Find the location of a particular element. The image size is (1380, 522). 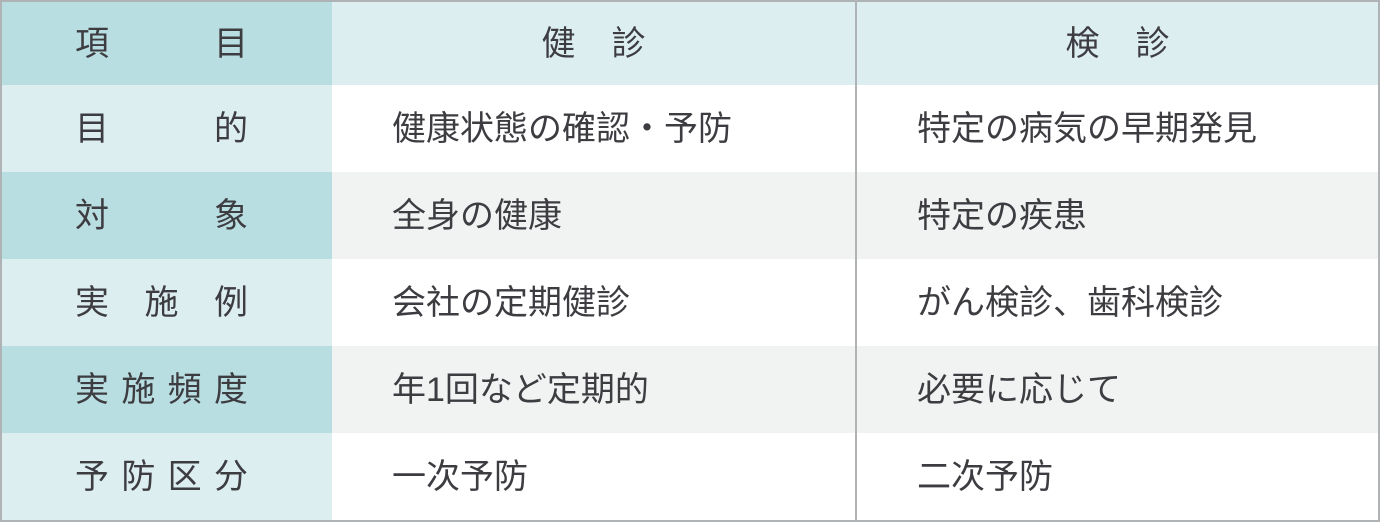

row-label-example: 実施例 is located at coordinates (167, 302).